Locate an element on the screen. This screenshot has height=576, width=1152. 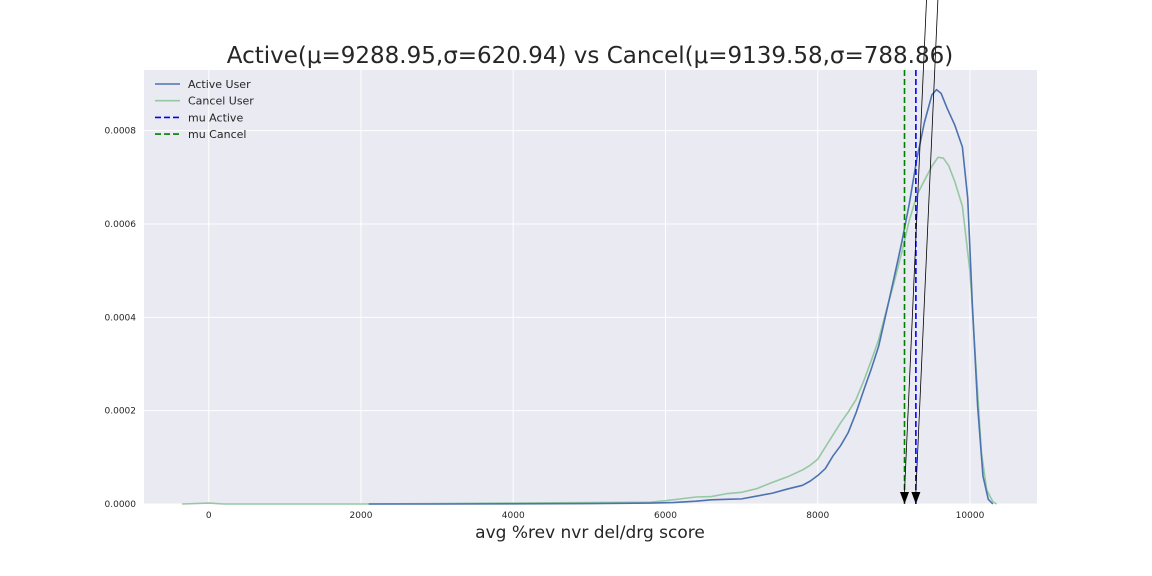
annotations is located at coordinates (919, 252).